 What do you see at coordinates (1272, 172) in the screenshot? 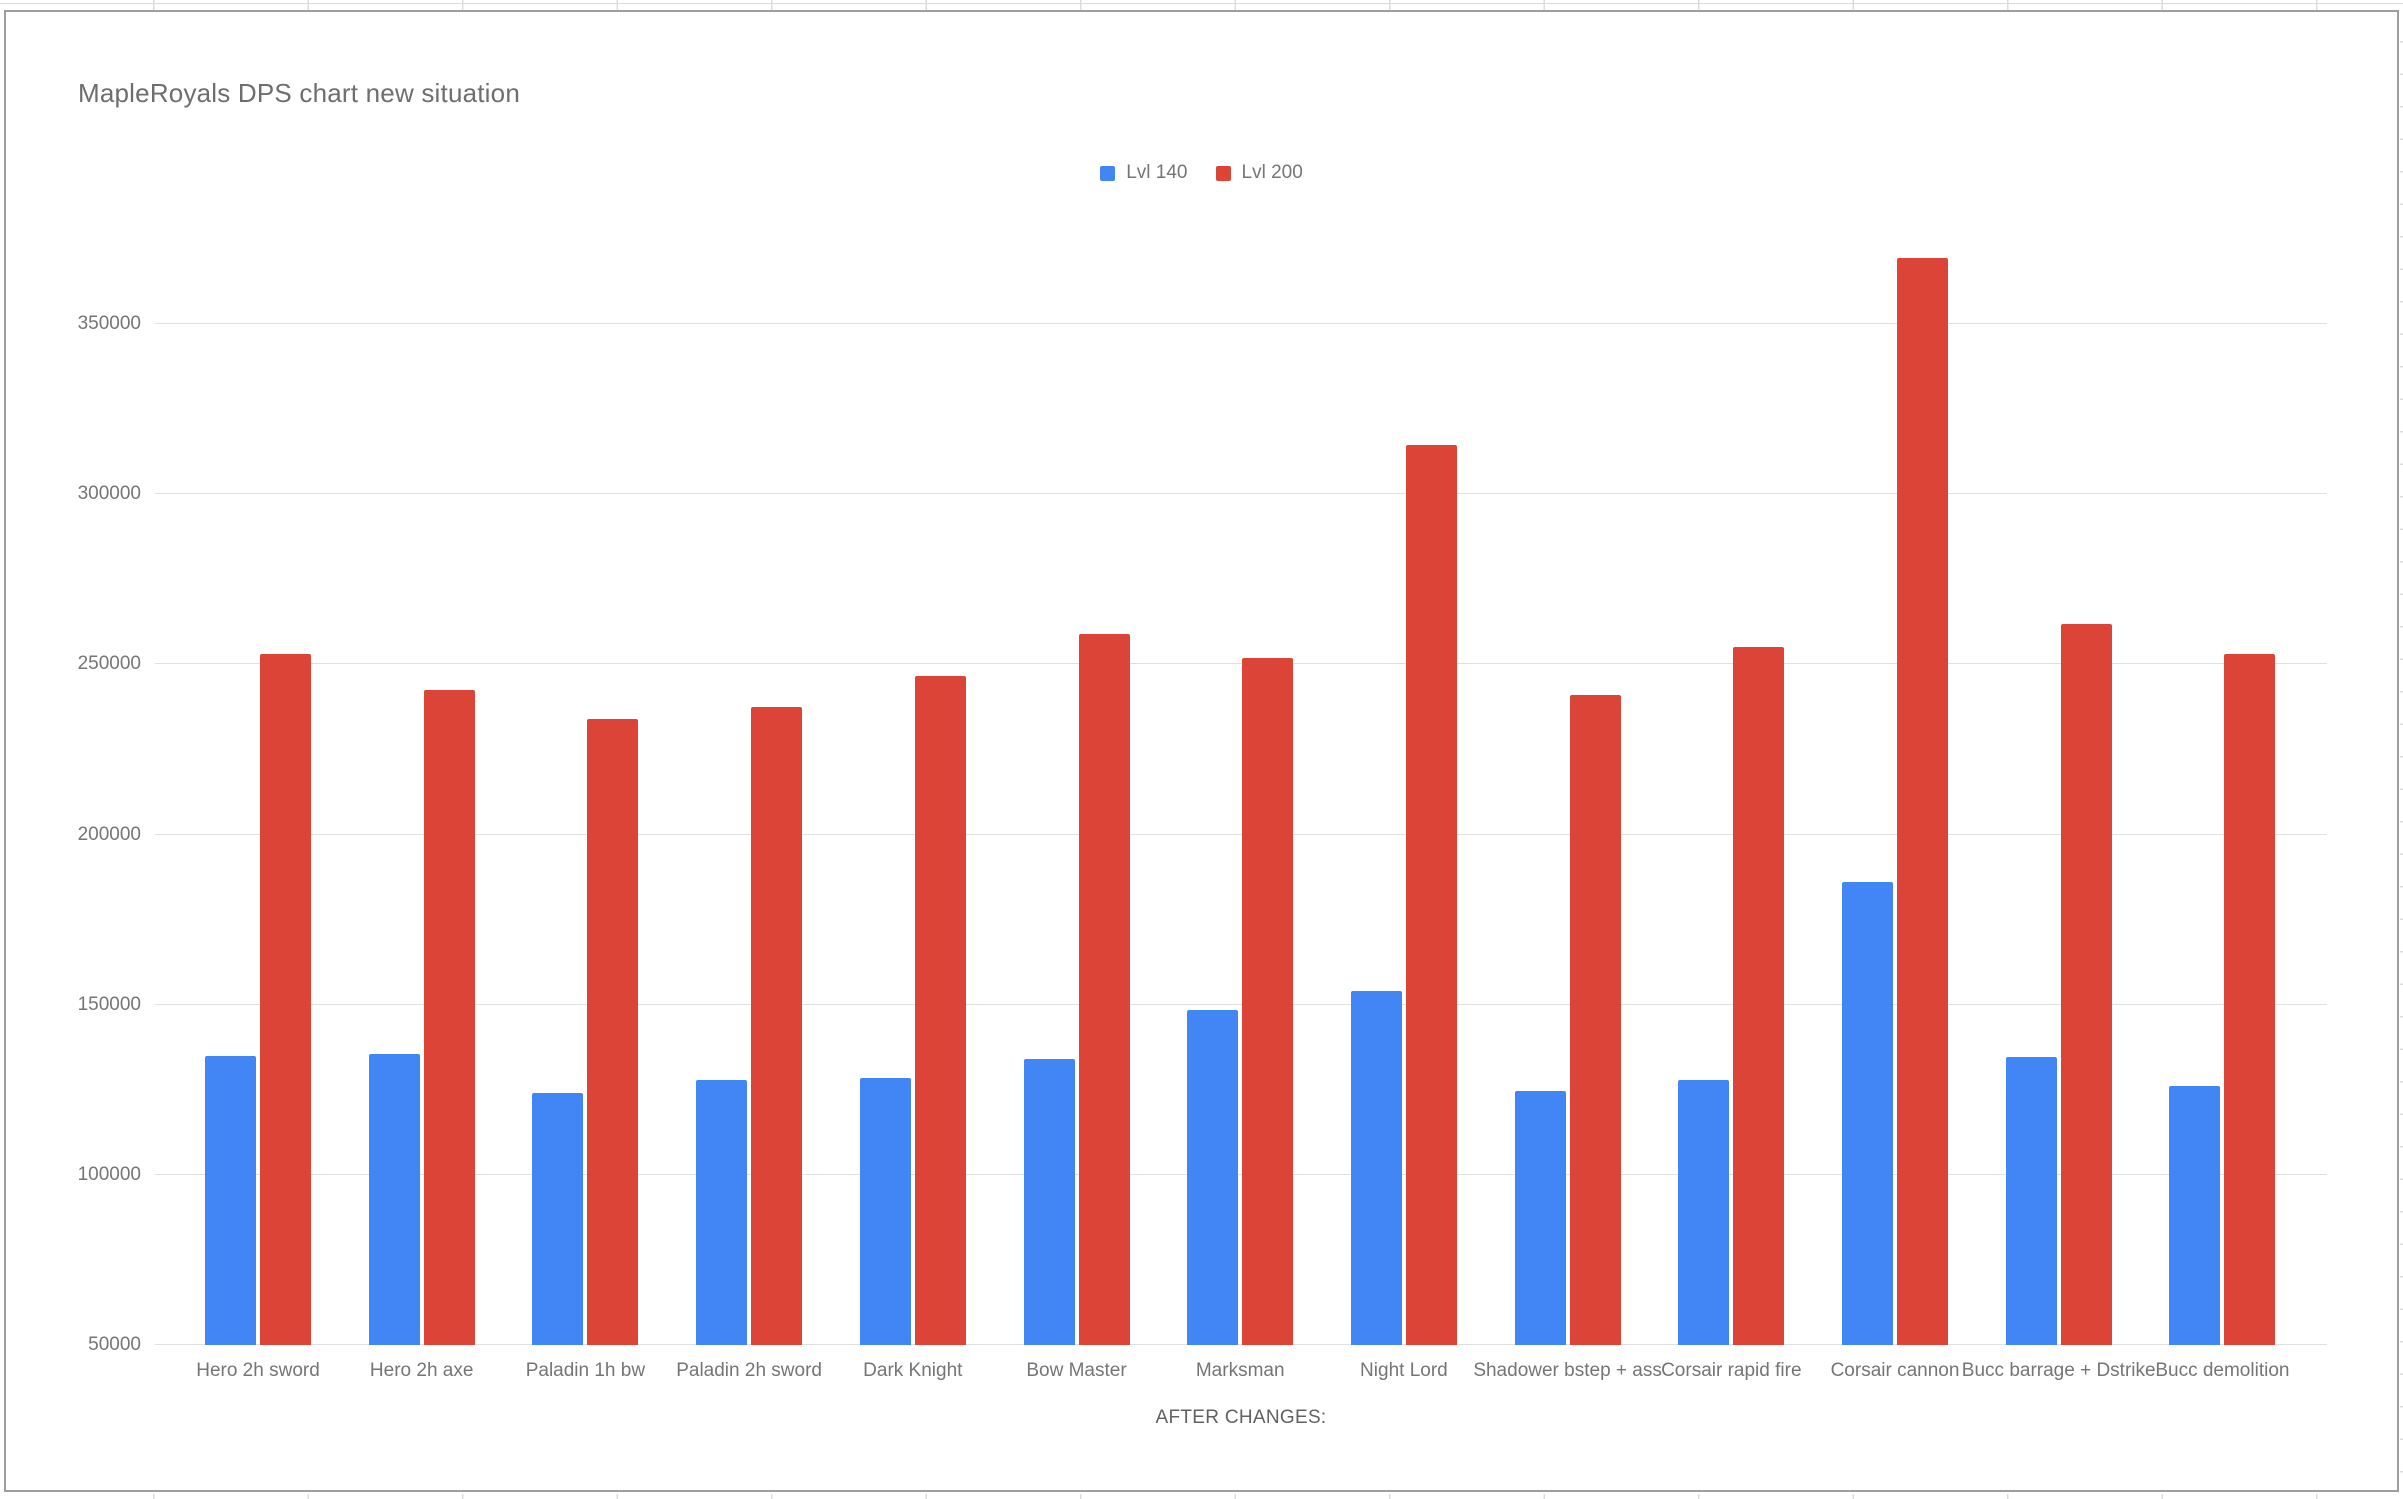
I see `legend-label-lvl200: Lvl 200` at bounding box center [1272, 172].